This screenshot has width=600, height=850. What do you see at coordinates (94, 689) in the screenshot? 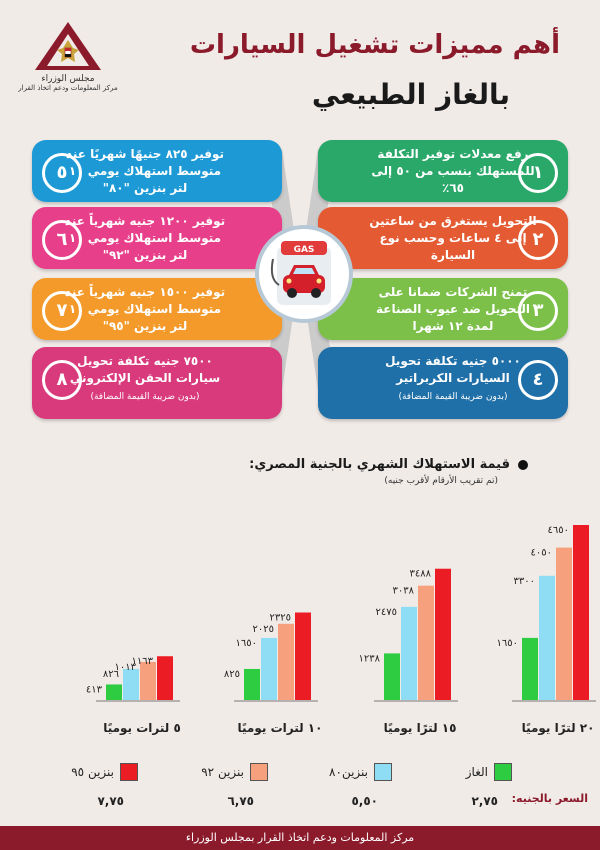
I see `bar-value-label: ٤١٣` at bounding box center [94, 689].